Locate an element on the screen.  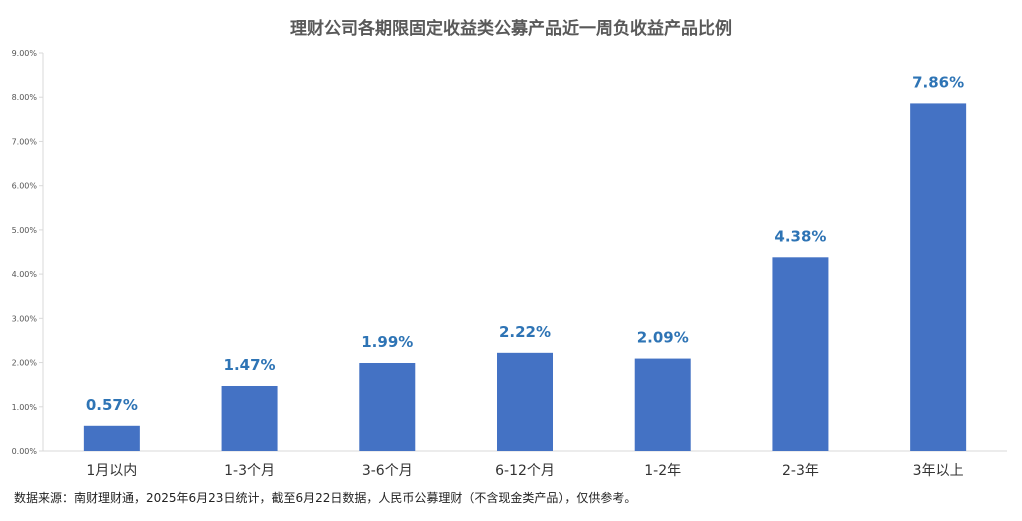
data-label: 1.99% is located at coordinates (387, 342).